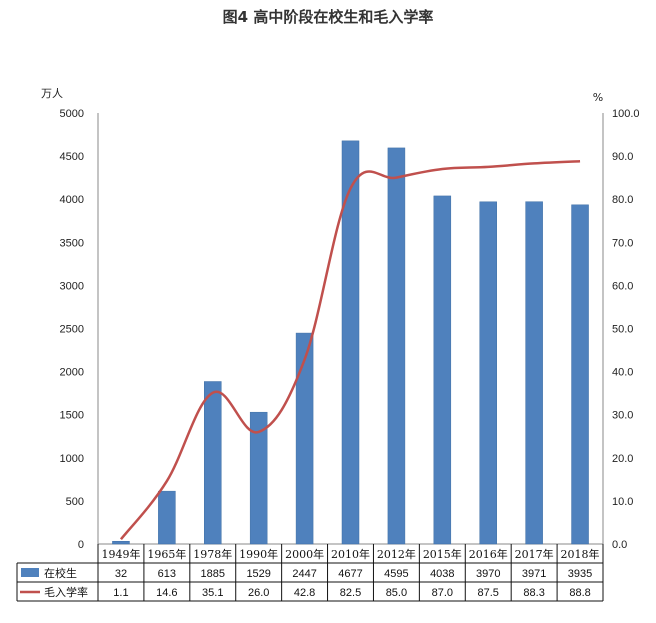 The image size is (656, 623). I want to click on line-data-label: 1.1, so click(120, 593).